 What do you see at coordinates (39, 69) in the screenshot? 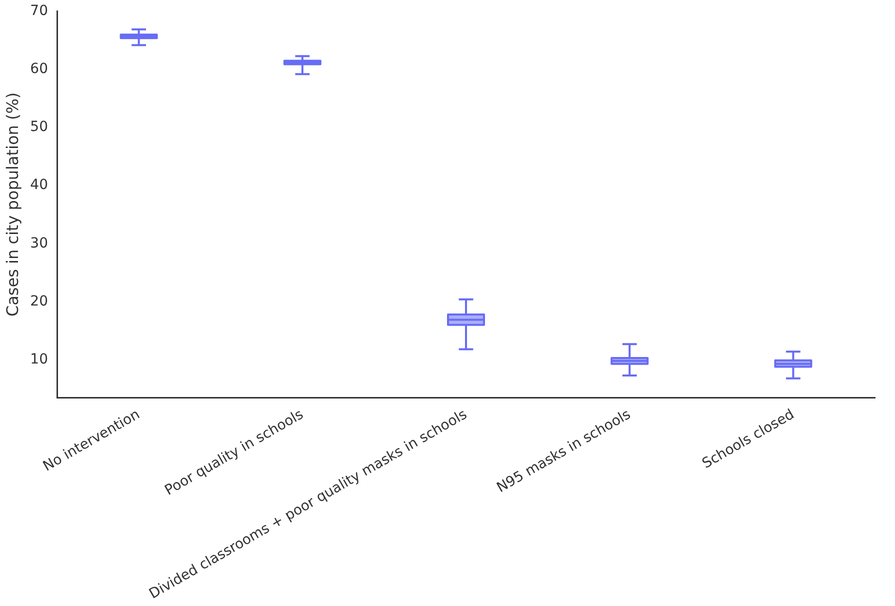
I see `y-tick-label: 60` at bounding box center [39, 69].